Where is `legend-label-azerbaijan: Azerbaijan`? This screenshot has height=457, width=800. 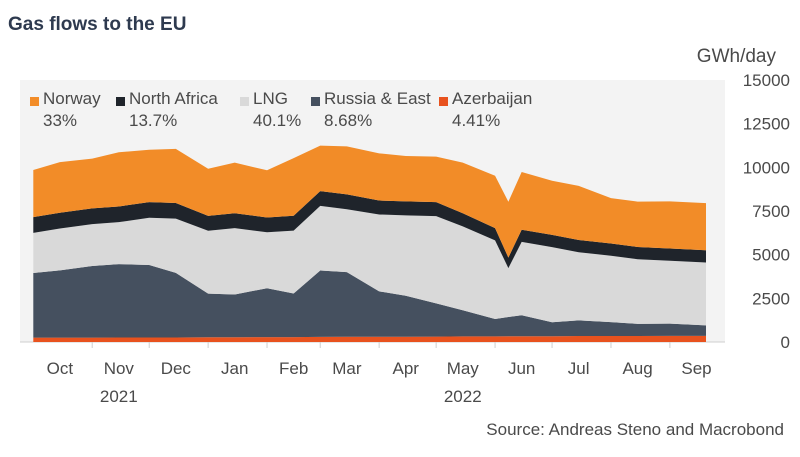 legend-label-azerbaijan: Azerbaijan is located at coordinates (492, 98).